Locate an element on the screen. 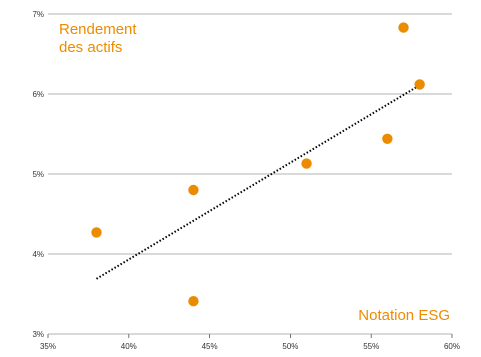 The width and height of the screenshot is (481, 357). y-axis-ticks: 3% 4% 5% 6% 7% is located at coordinates (38, 174).